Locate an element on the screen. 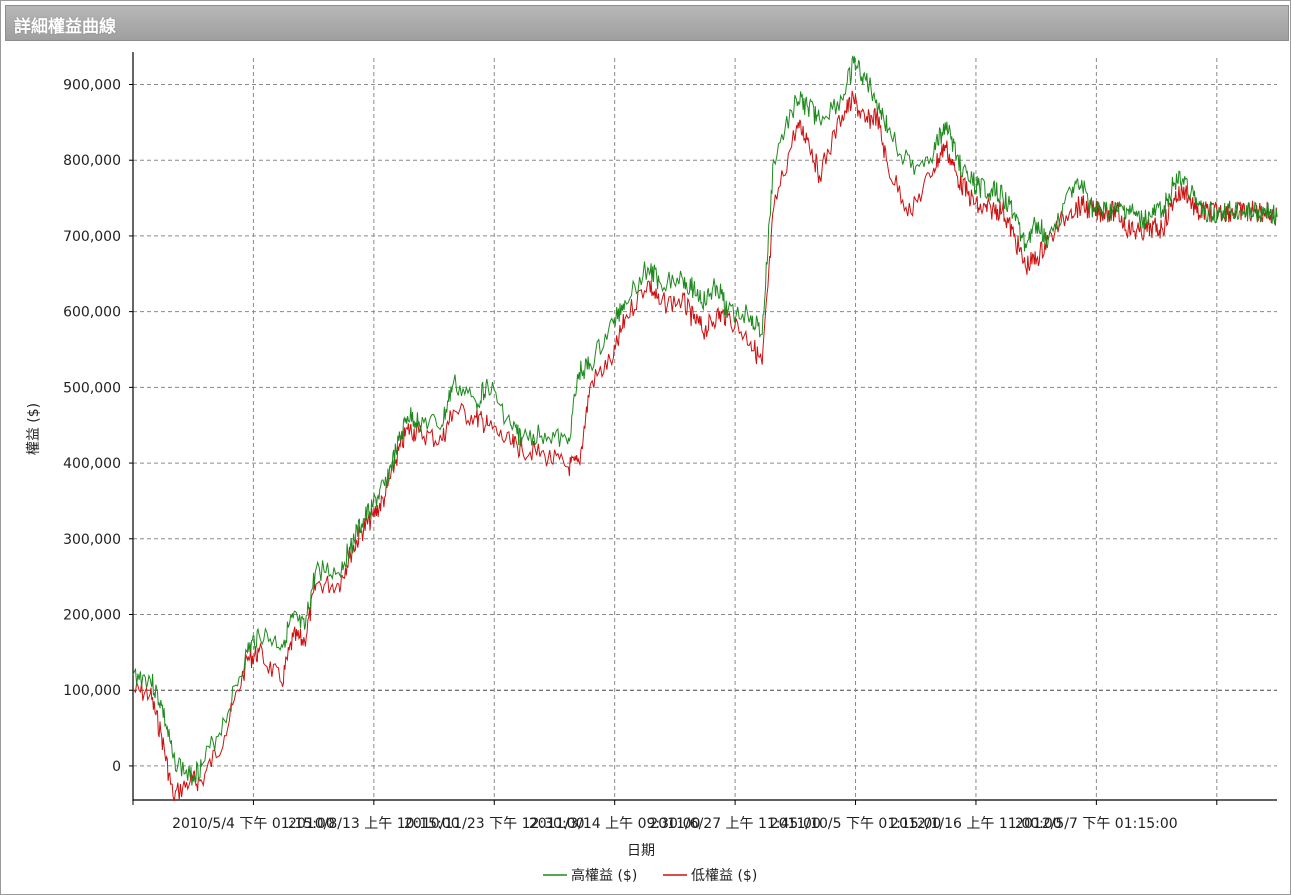 The image size is (1291, 895). x-tick-label: 2011/10/5 下午 01:15:00 is located at coordinates (856, 824).